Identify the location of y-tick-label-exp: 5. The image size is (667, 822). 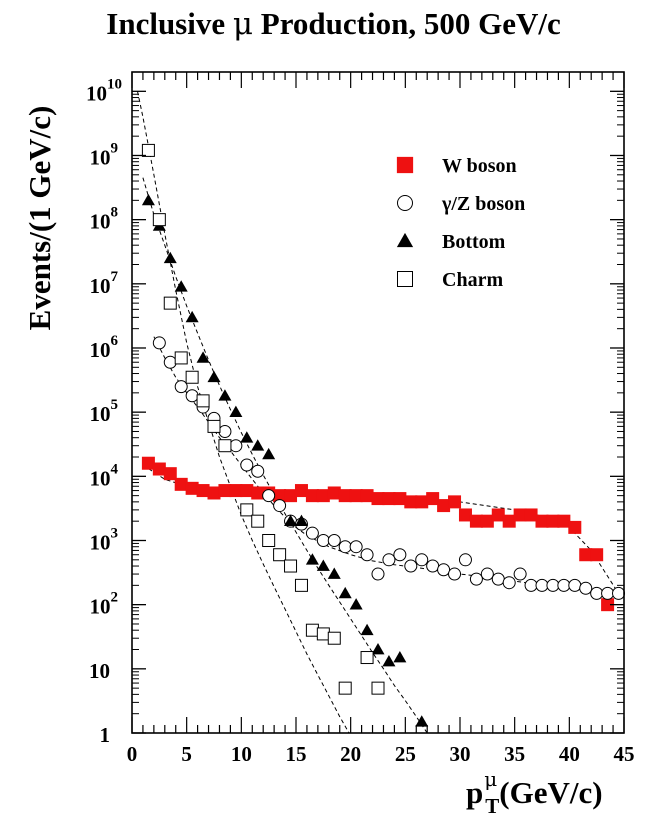
(115, 405).